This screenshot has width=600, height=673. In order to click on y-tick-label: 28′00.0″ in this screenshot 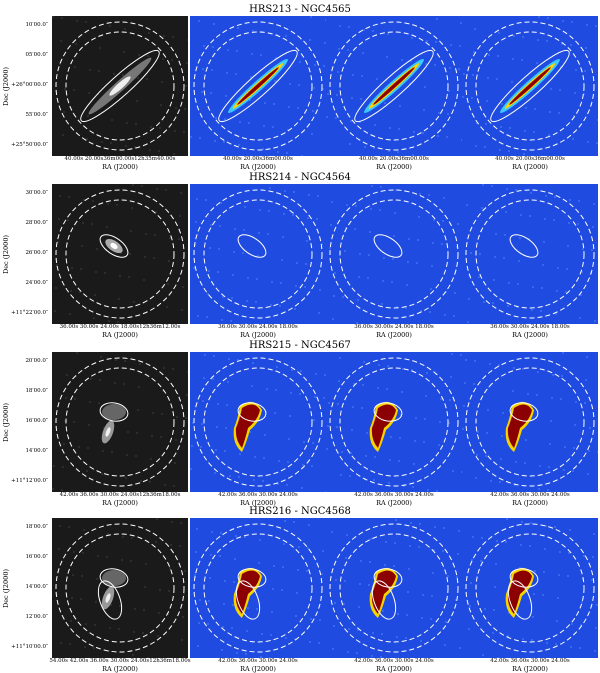, I will do `click(36, 223)`.